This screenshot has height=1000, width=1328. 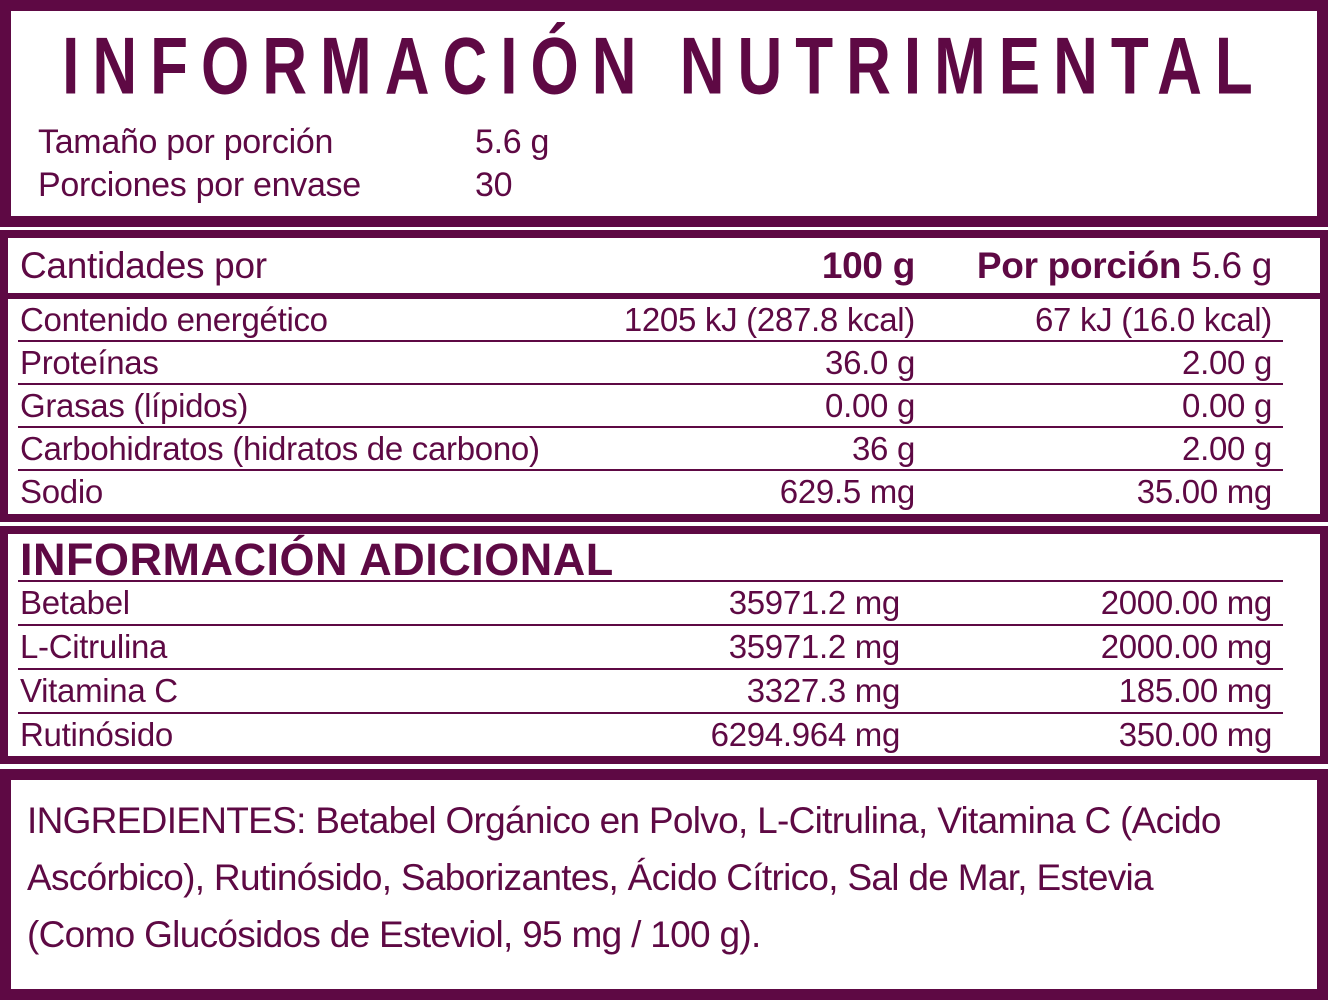 I want to click on nutrient-name: Grasas (lípidos), so click(x=134, y=405).